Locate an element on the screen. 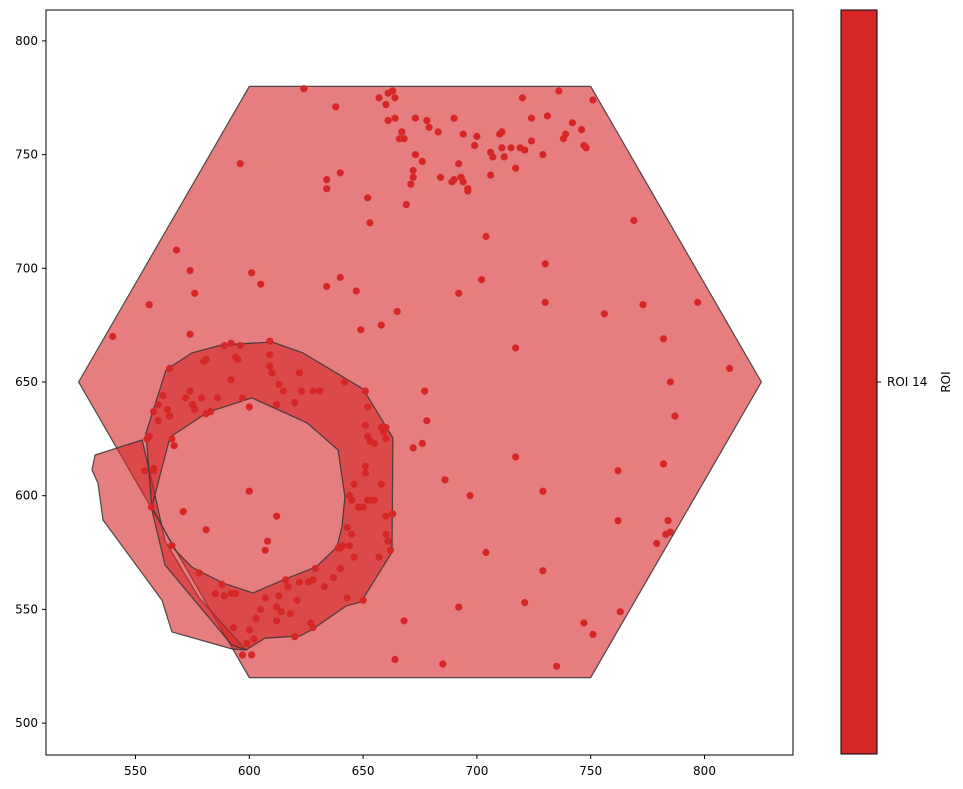 The width and height of the screenshot is (963, 789). x-tick-label: 550 is located at coordinates (135, 771).